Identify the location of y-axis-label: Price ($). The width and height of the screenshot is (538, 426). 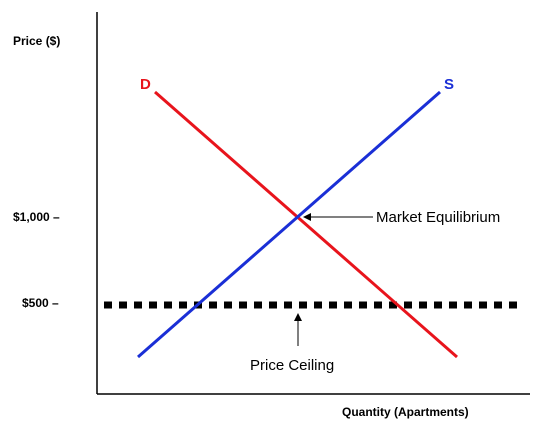
(36, 41).